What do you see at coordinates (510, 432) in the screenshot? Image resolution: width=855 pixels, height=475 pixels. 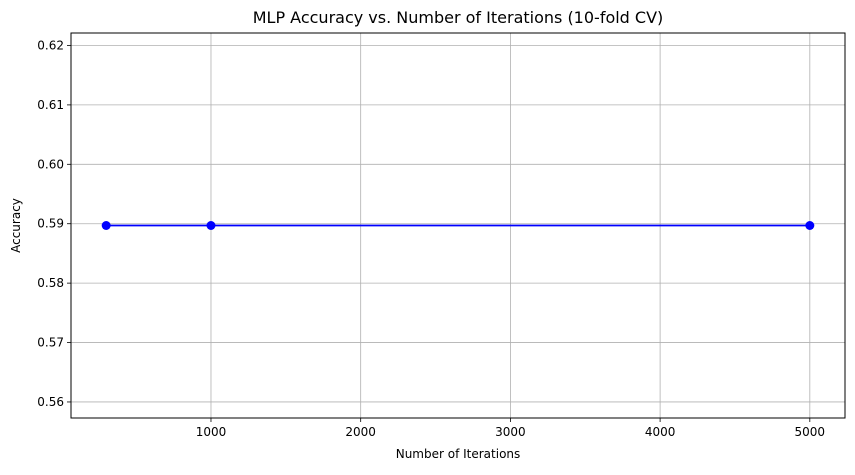 I see `x-tick-label: 3000` at bounding box center [510, 432].